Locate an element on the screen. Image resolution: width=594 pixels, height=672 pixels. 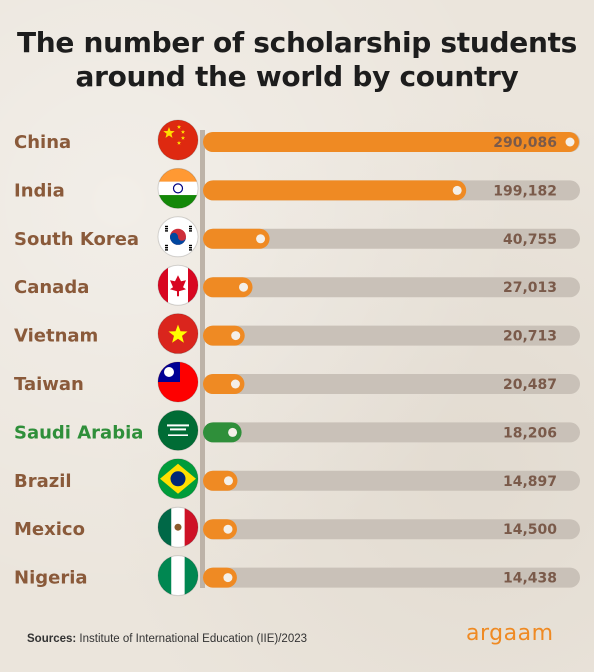
value-label: 14,500 is located at coordinates (530, 530).